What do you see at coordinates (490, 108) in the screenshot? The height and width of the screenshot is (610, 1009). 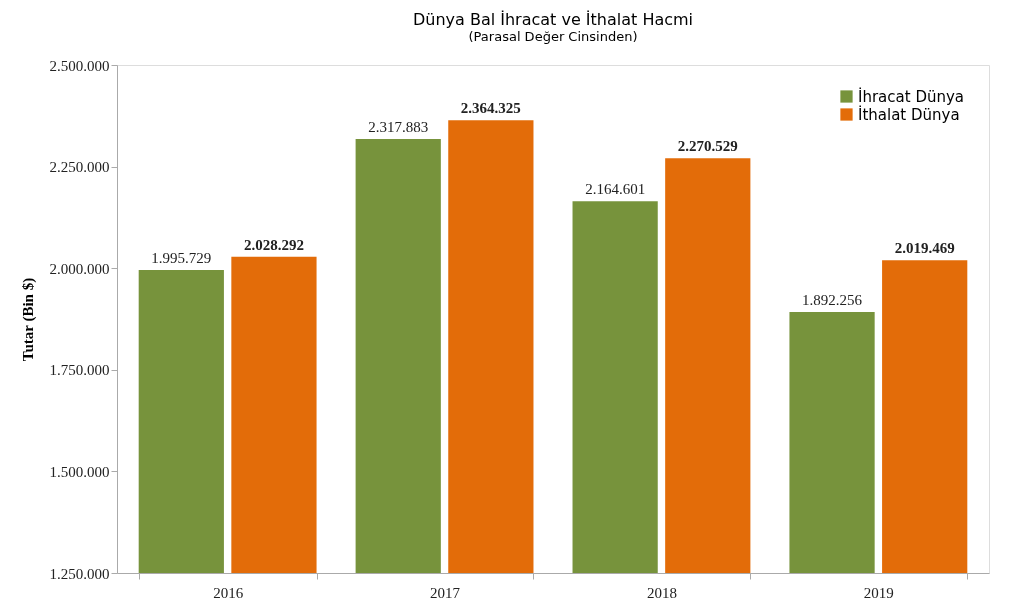 I see `data-label: 2.364.325` at bounding box center [490, 108].